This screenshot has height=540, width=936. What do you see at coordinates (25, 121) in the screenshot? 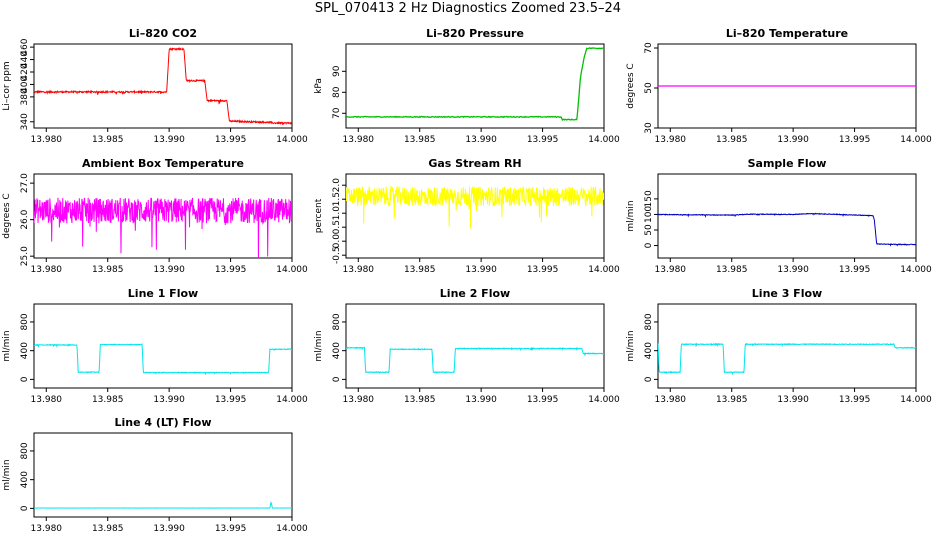
I see `y-tick-label: 340` at bounding box center [25, 121].